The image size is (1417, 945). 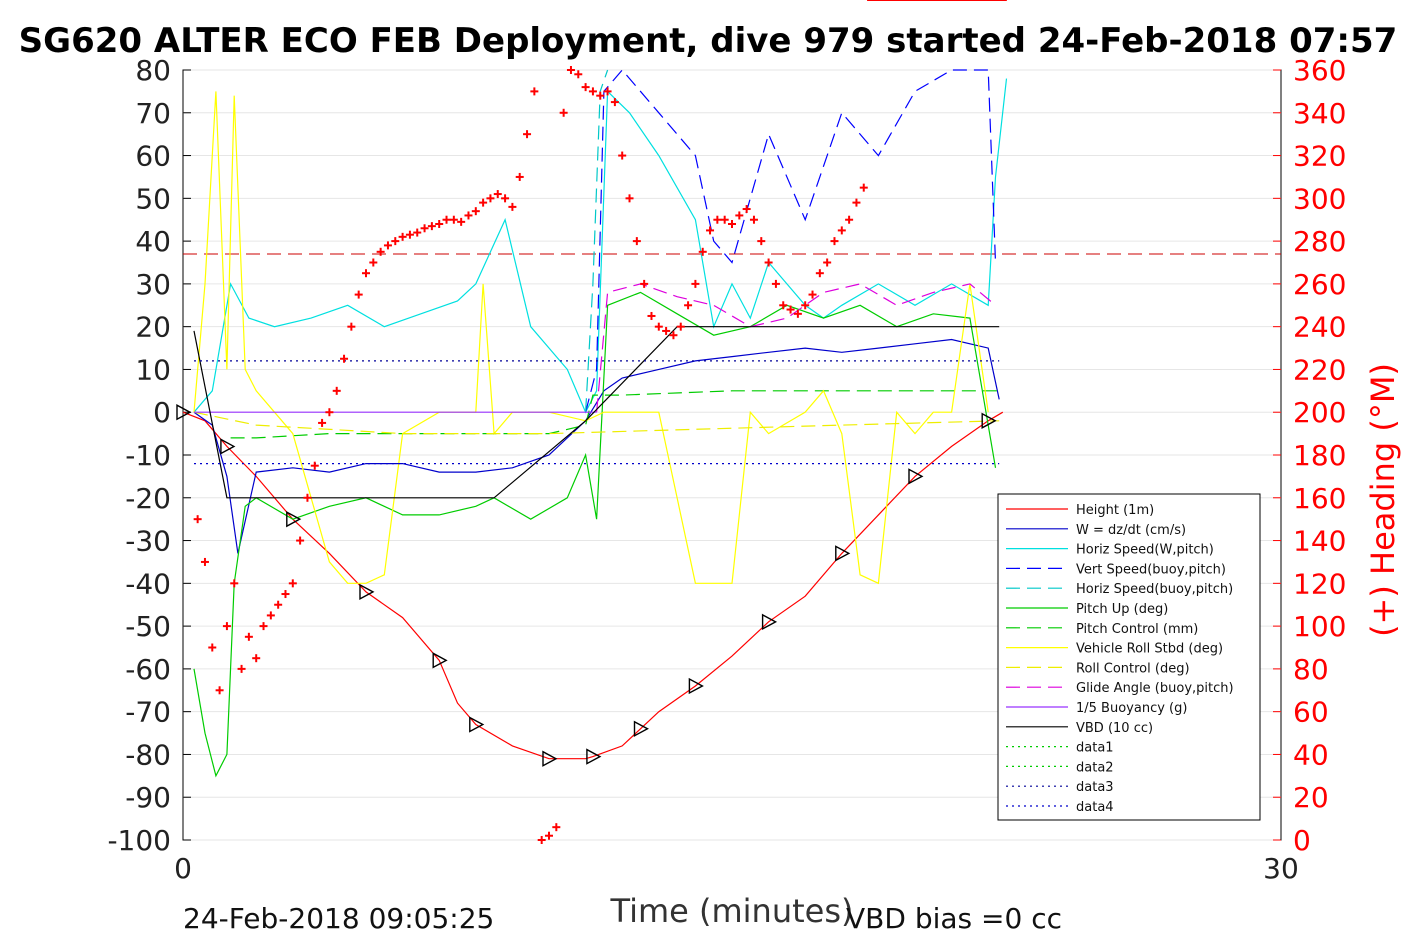 I want to click on legend-item: VBD (10 cc), so click(x=1079, y=728).